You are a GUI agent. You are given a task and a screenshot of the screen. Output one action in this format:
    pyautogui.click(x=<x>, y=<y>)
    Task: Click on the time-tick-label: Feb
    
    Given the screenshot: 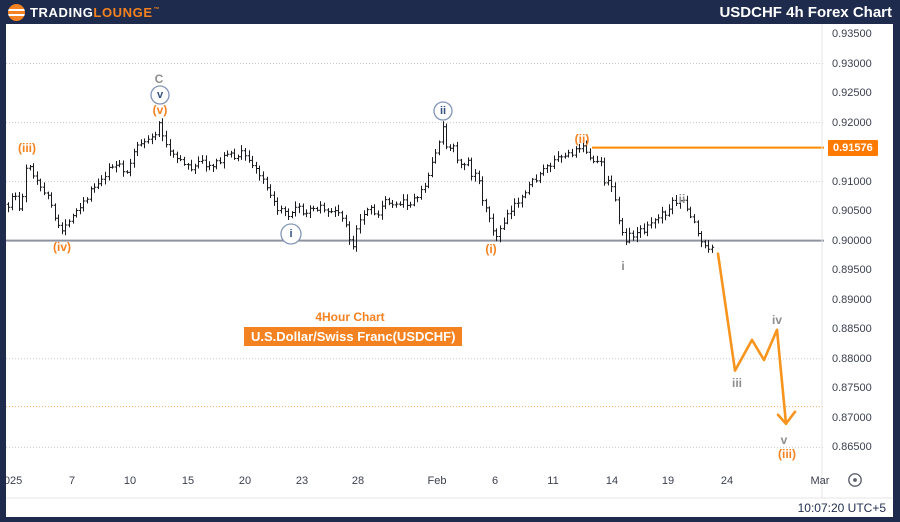 What is the action you would take?
    pyautogui.click(x=437, y=481)
    